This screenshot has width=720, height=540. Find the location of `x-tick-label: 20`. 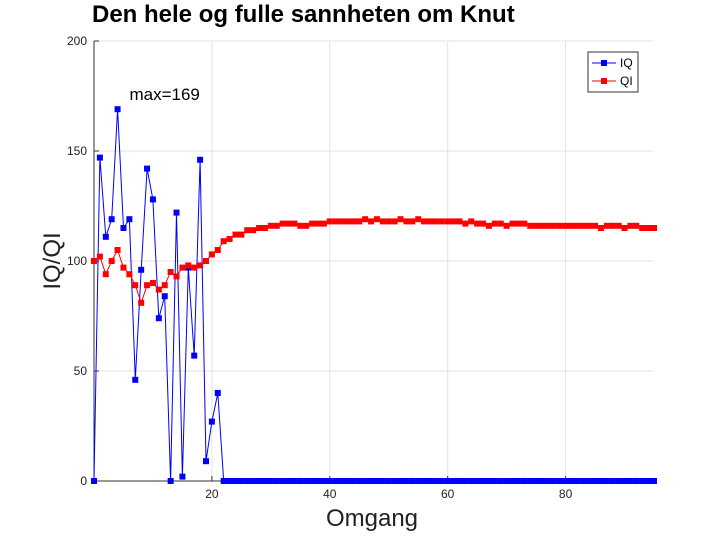

x-tick-label: 20 is located at coordinates (212, 494).